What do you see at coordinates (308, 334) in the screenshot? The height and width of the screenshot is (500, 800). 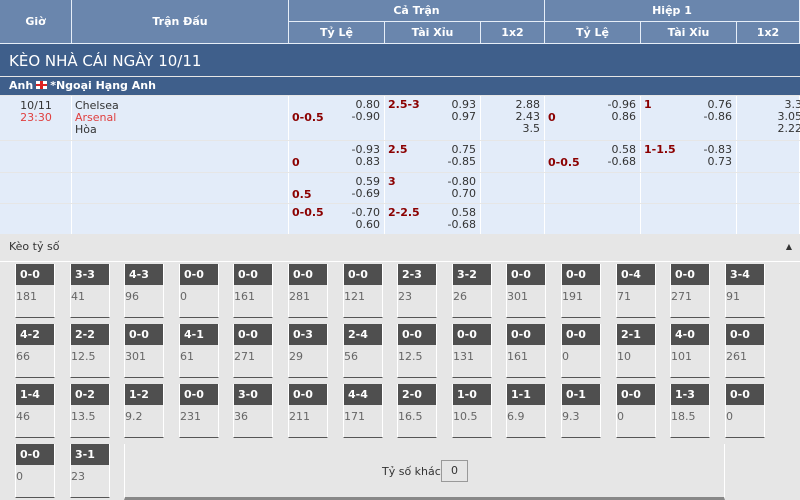 I see `score-label: 0-3` at bounding box center [308, 334].